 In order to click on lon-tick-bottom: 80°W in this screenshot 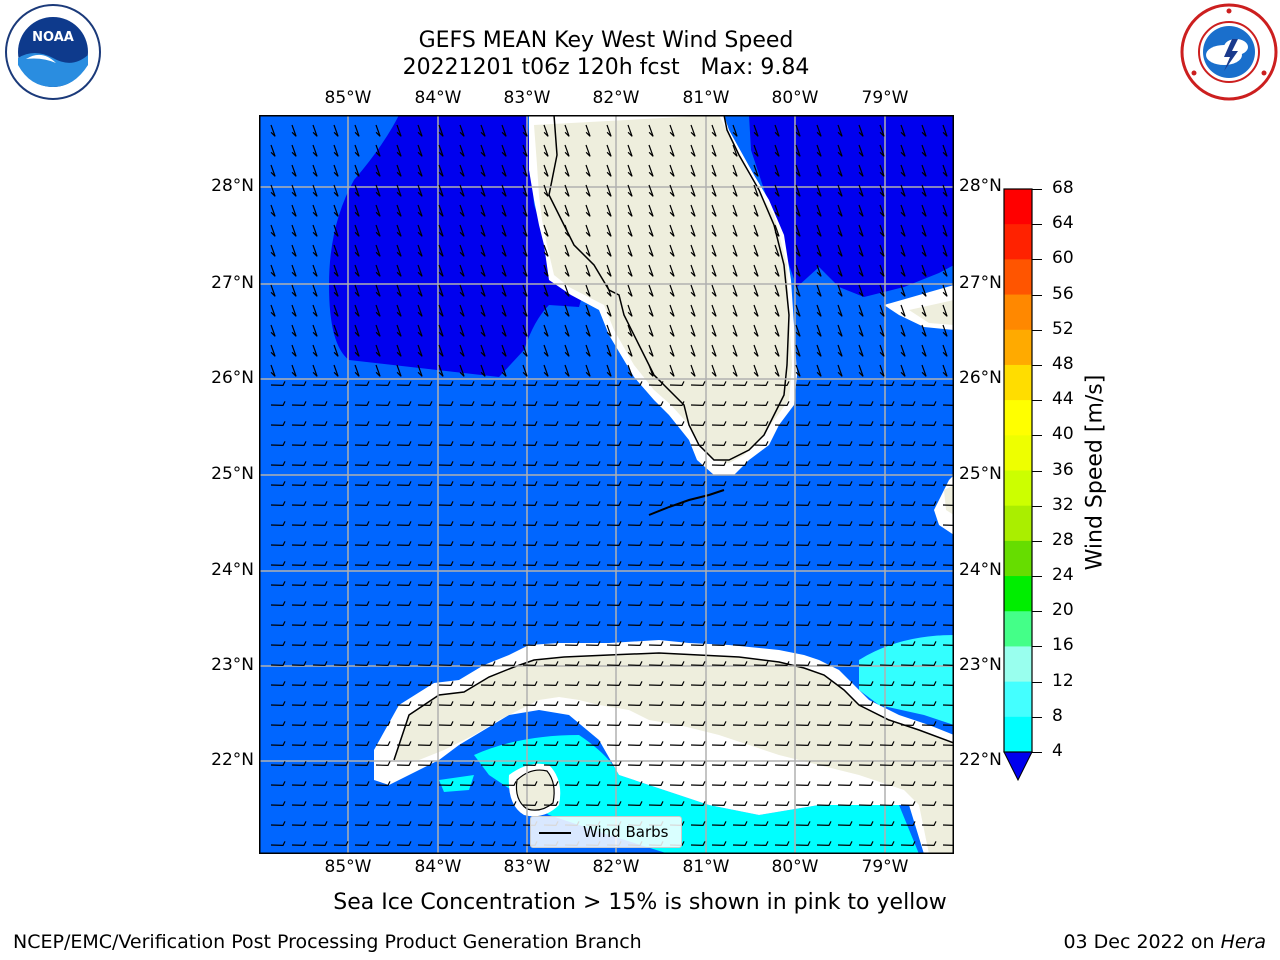, I will do `click(795, 867)`.